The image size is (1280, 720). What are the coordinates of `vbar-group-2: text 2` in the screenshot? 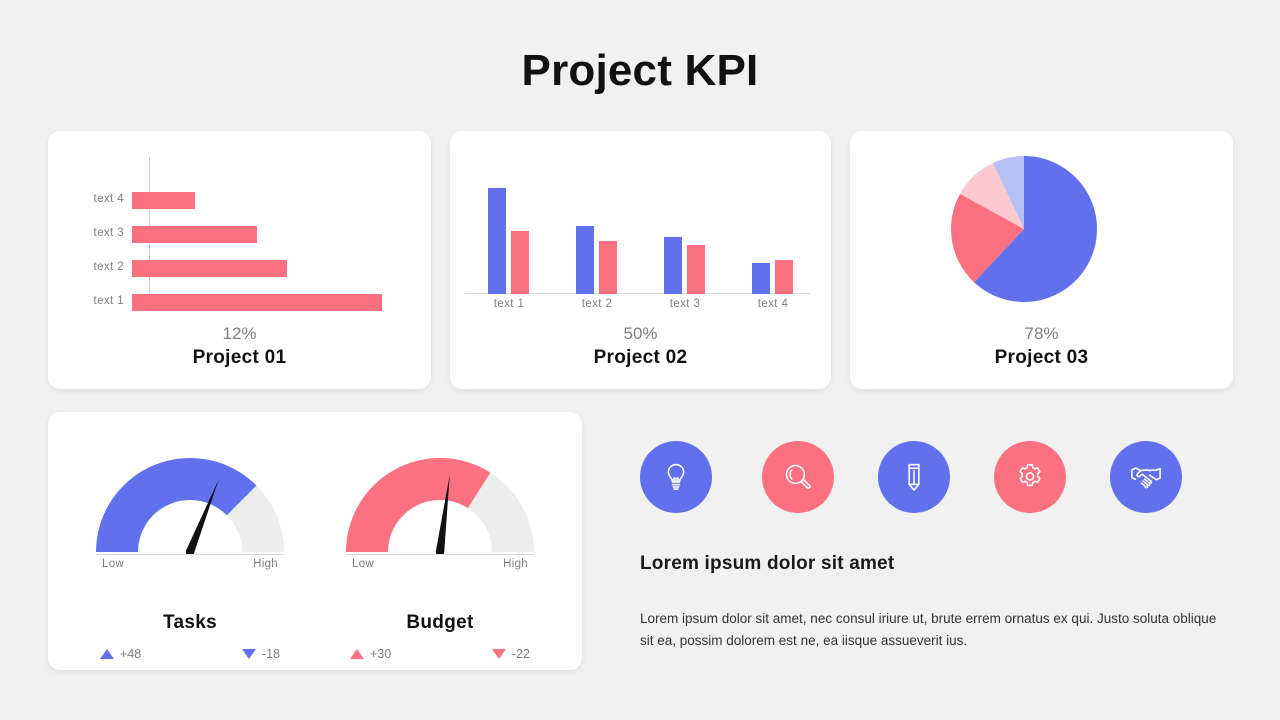 It's located at (597, 234).